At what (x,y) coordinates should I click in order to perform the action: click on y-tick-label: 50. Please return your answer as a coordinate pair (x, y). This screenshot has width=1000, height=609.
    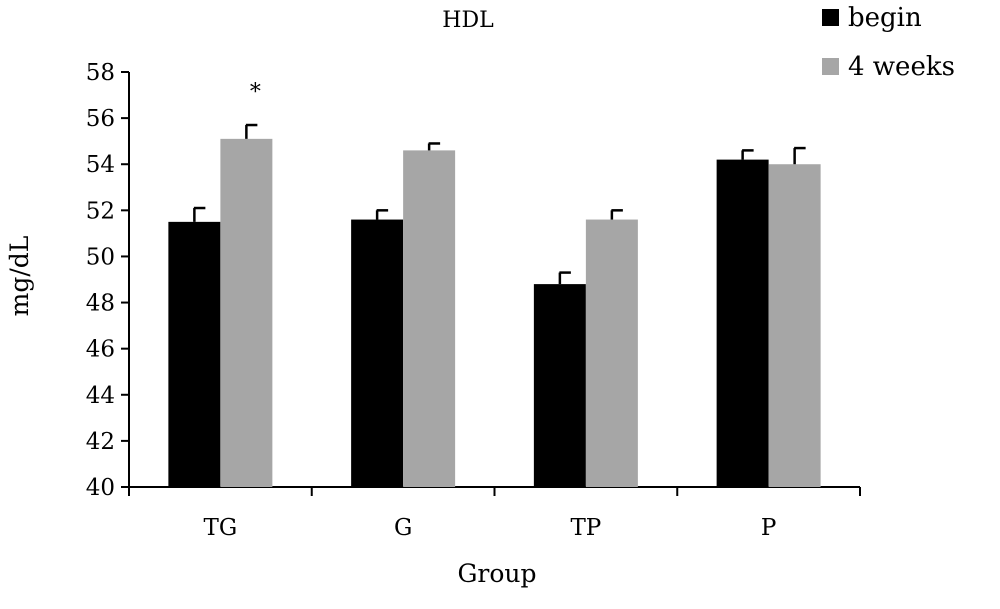
    Looking at the image, I should click on (100, 257).